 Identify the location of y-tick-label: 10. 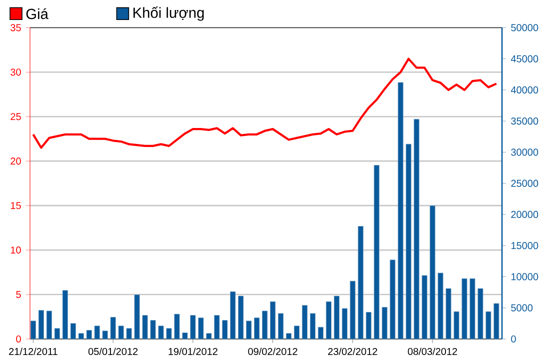
(15, 250).